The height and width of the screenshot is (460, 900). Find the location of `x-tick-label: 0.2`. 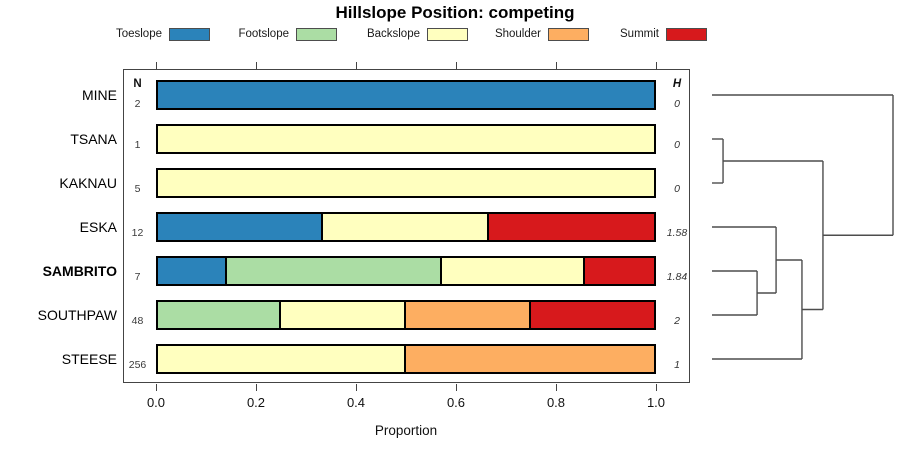

x-tick-label: 0.2 is located at coordinates (256, 402).